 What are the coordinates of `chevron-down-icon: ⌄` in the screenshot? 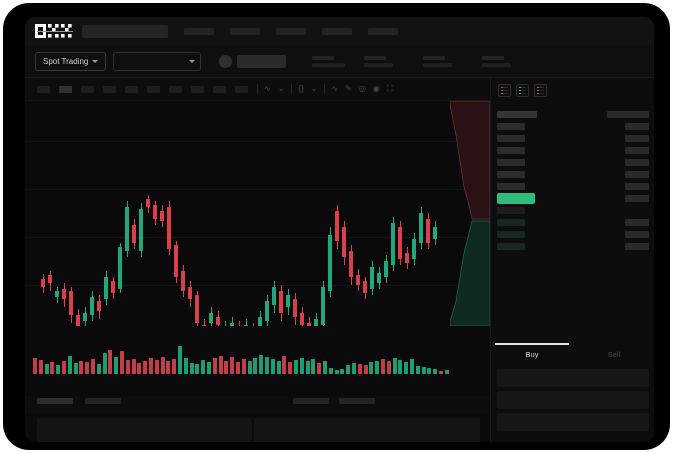 It's located at (314, 88).